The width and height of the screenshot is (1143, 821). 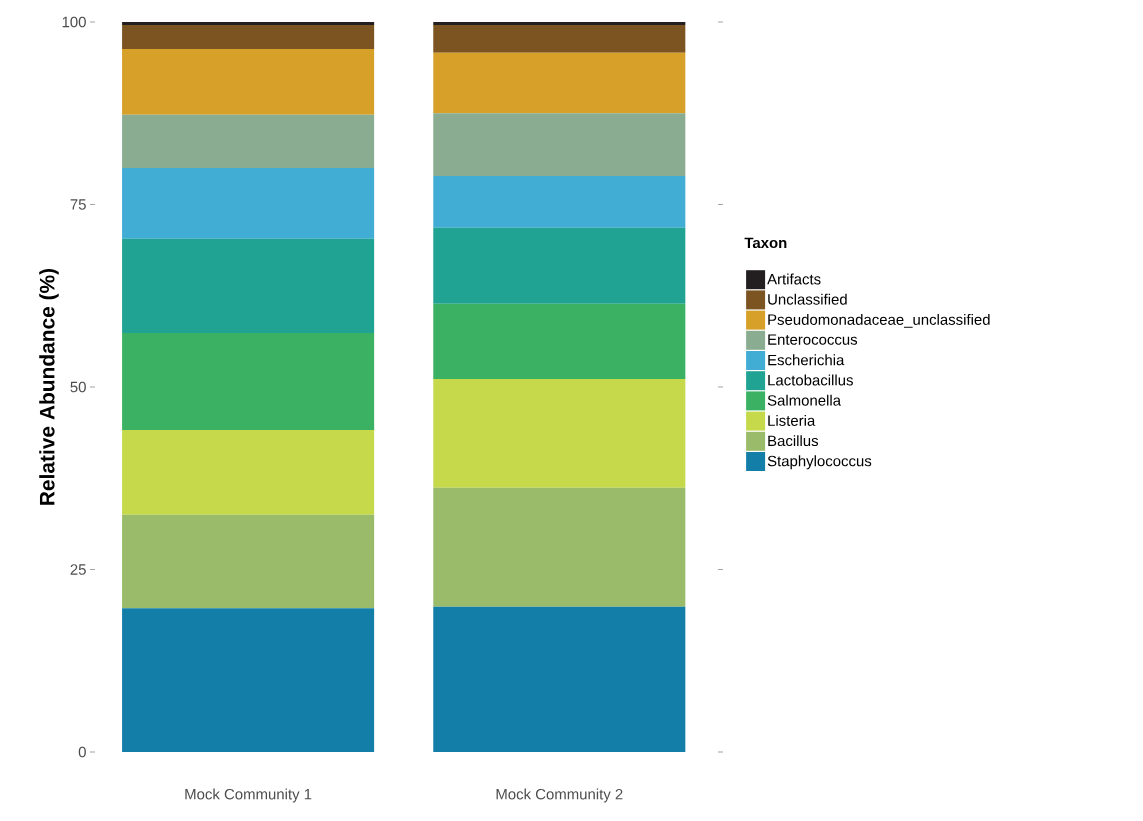 What do you see at coordinates (78, 569) in the screenshot?
I see `y-tick-label: 25` at bounding box center [78, 569].